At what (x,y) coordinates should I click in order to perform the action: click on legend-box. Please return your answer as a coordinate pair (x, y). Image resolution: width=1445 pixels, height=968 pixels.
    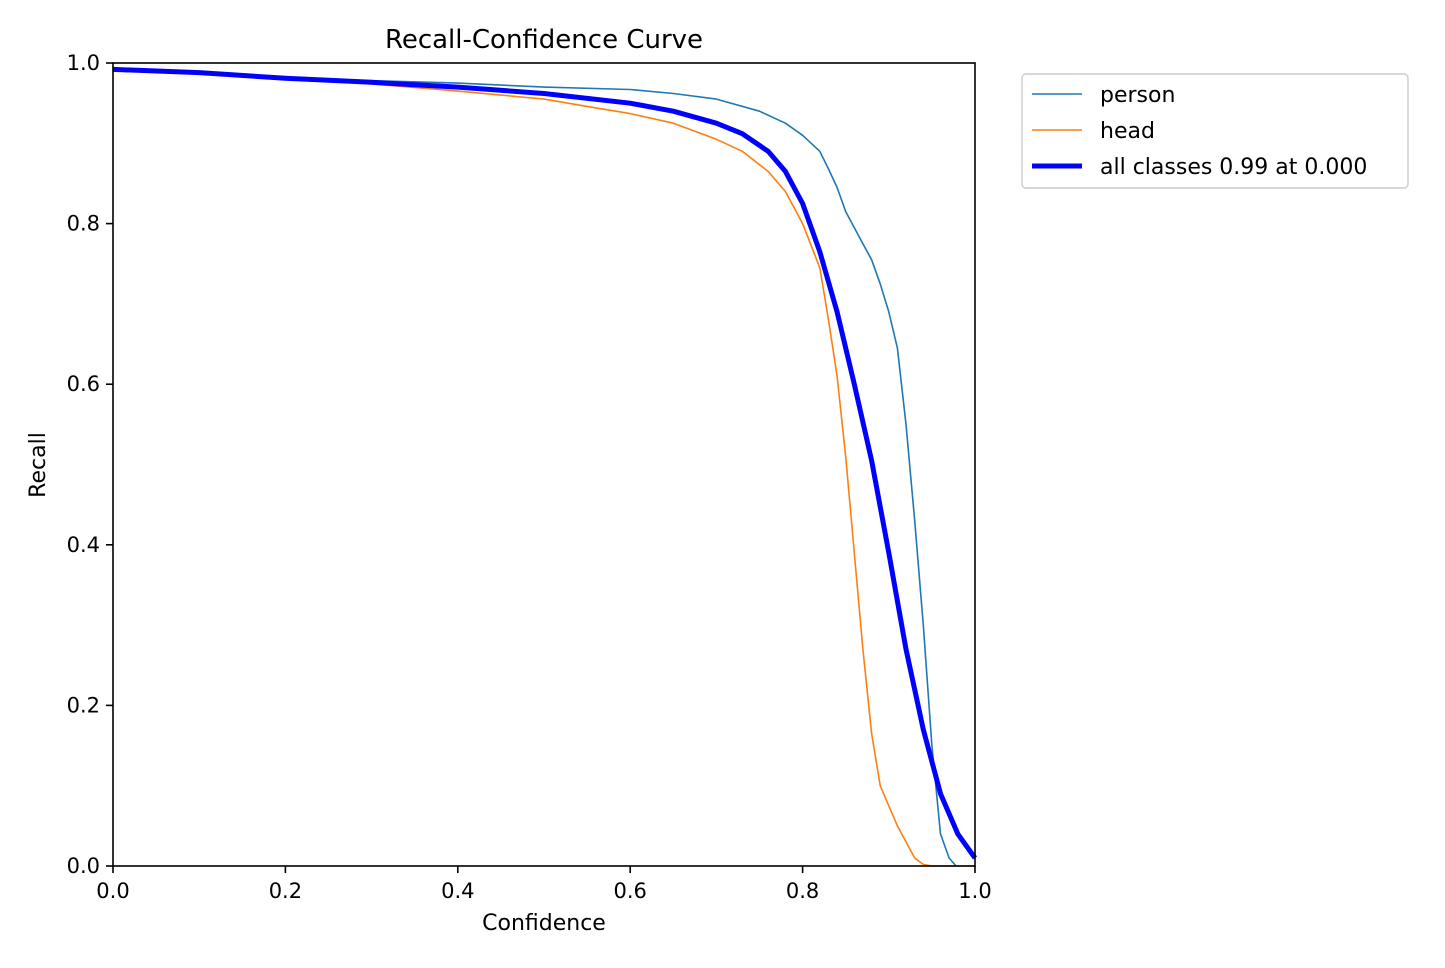
    Looking at the image, I should click on (1215, 131).